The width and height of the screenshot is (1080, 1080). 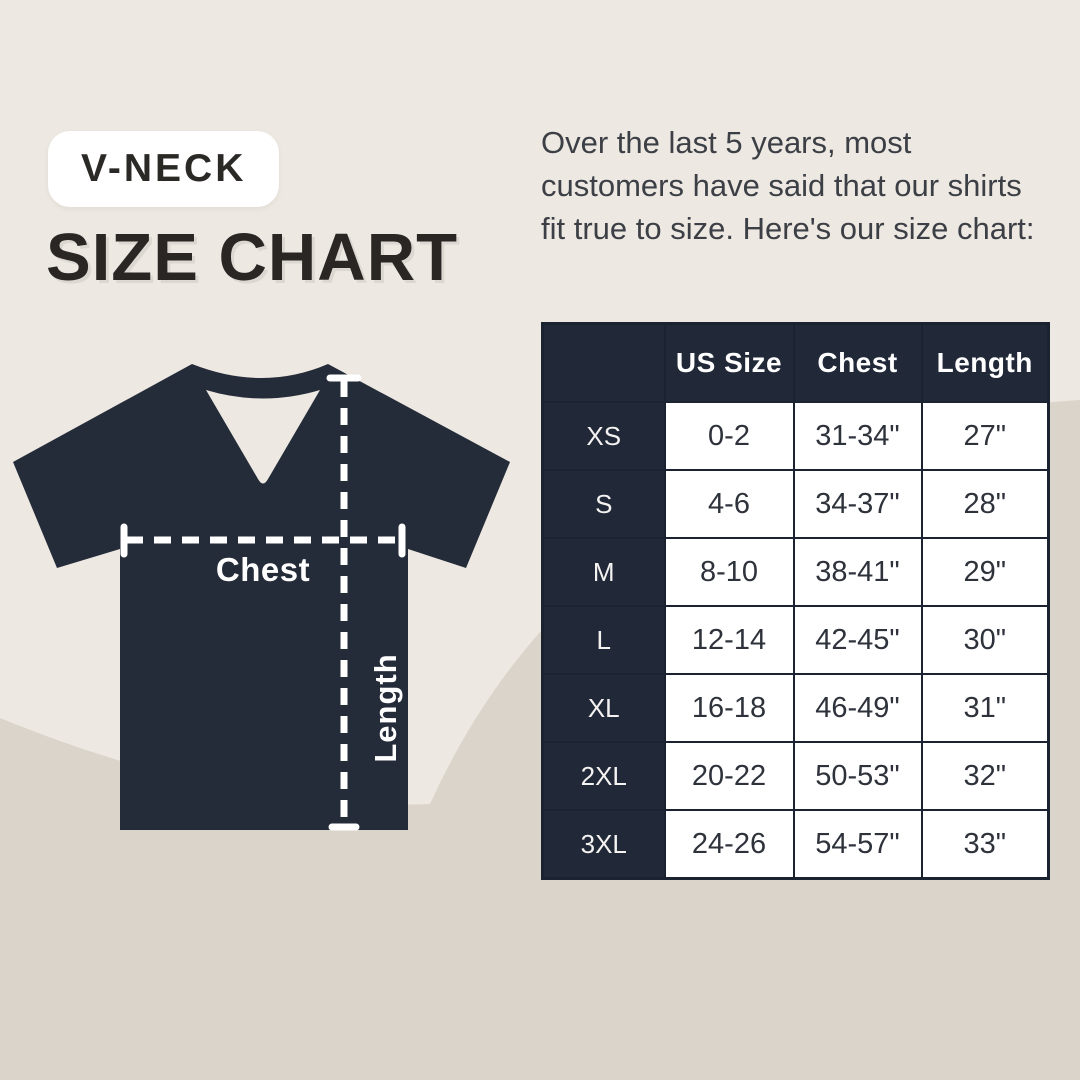 I want to click on size-cell: XL, so click(x=603, y=708).